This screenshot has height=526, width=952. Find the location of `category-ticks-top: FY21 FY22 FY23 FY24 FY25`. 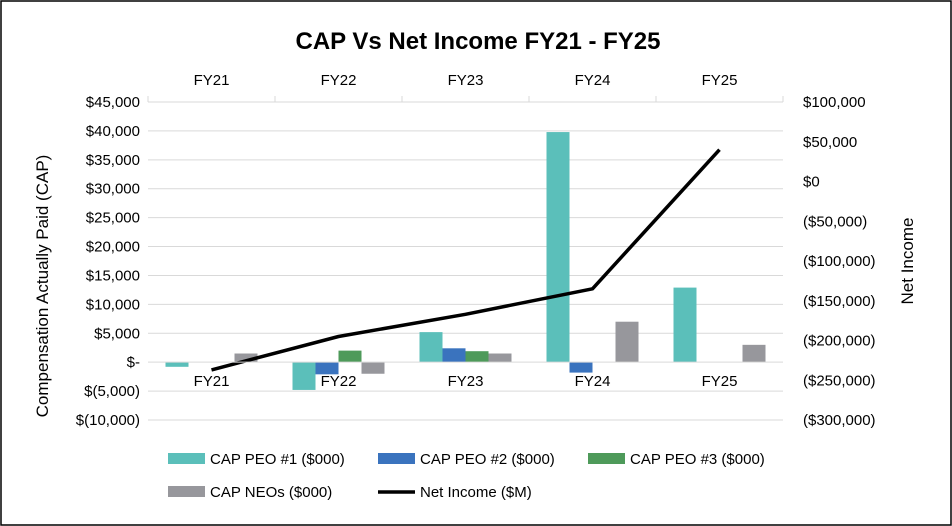

category-ticks-top: FY21 FY22 FY23 FY24 FY25 is located at coordinates (465, 87).